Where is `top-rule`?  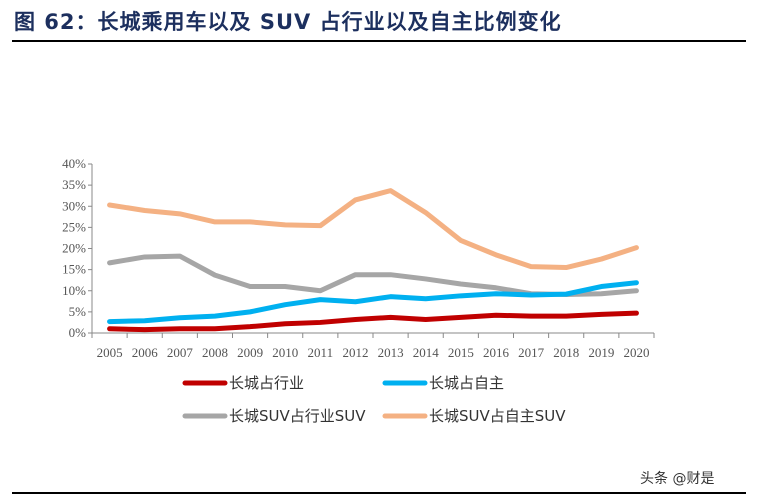 top-rule is located at coordinates (379, 41).